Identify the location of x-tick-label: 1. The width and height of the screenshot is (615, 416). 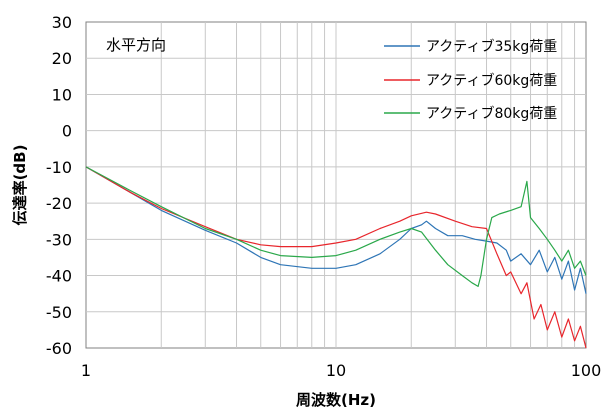
(86, 370).